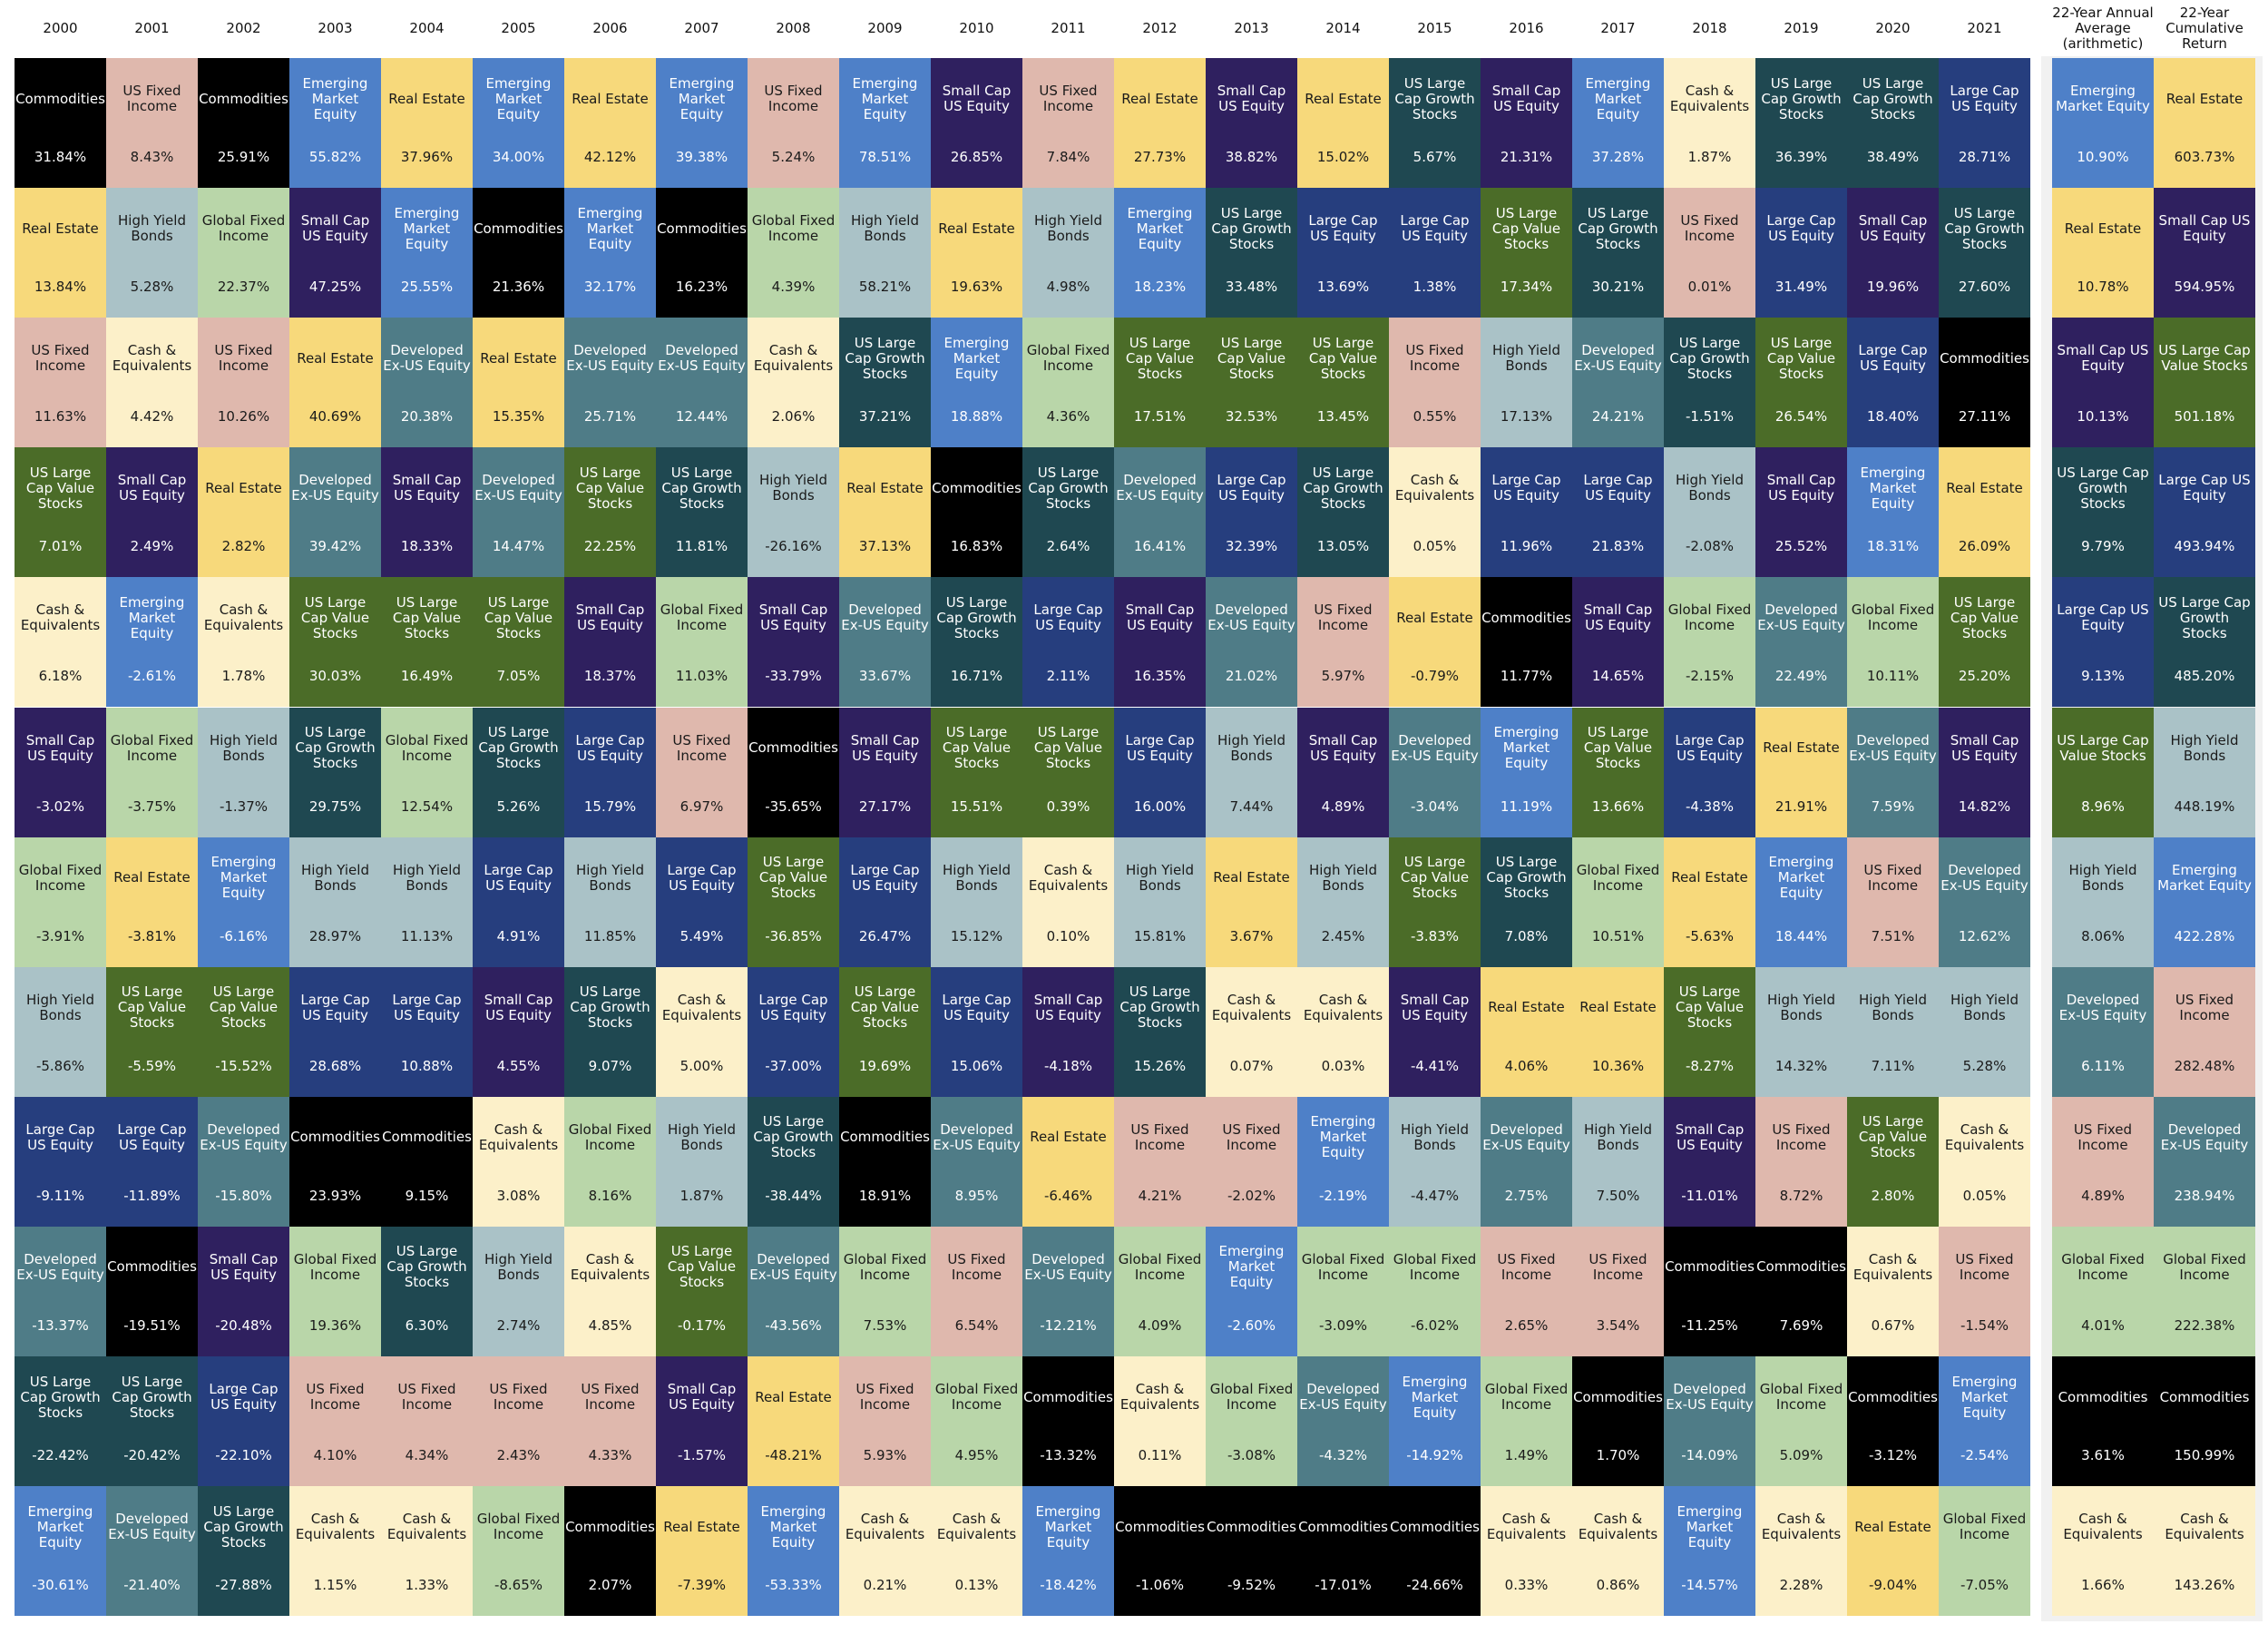 The width and height of the screenshot is (2268, 1634). What do you see at coordinates (335, 1195) in the screenshot?
I see `return-value: 23.93%` at bounding box center [335, 1195].